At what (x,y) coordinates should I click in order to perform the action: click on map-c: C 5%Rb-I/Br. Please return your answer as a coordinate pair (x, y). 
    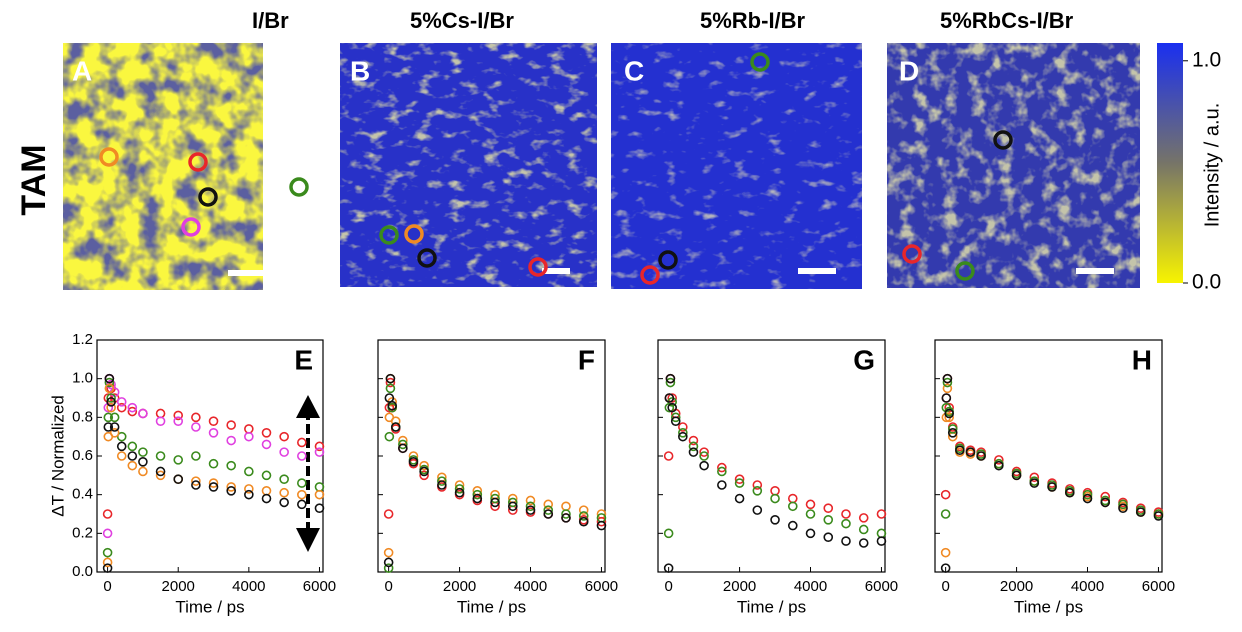
    Looking at the image, I should click on (736, 148).